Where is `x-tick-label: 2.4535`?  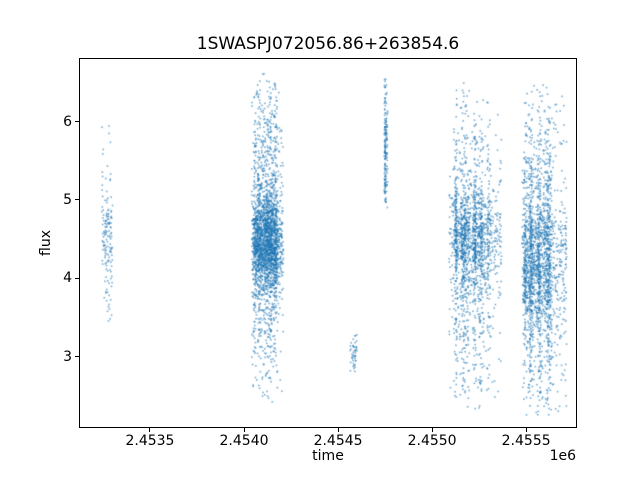
x-tick-label: 2.4535 is located at coordinates (150, 441).